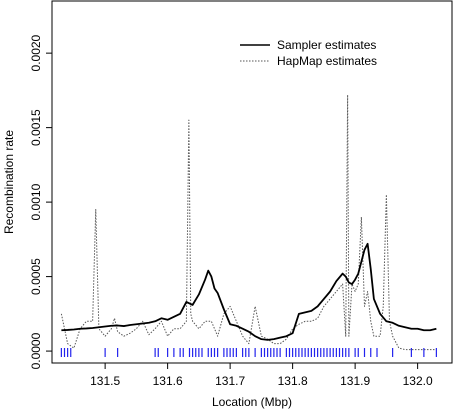 The height and width of the screenshot is (417, 454). What do you see at coordinates (36, 52) in the screenshot?
I see `y-tick-label-4: 0.0020` at bounding box center [36, 52].